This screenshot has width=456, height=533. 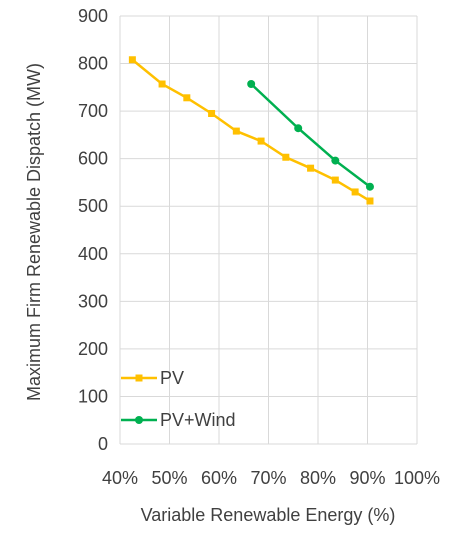 I want to click on y-tick-label: 800, so click(x=93, y=64).